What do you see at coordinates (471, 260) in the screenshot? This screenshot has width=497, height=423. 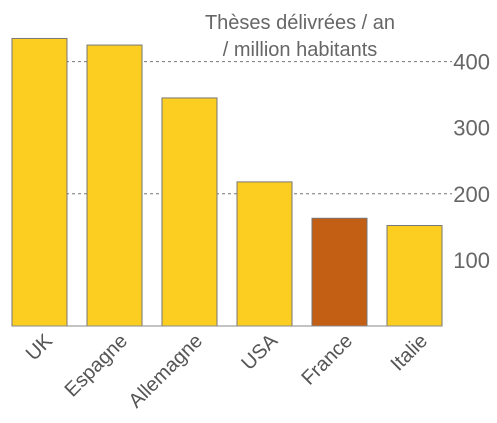 I see `y-tick-label-100: 100` at bounding box center [471, 260].